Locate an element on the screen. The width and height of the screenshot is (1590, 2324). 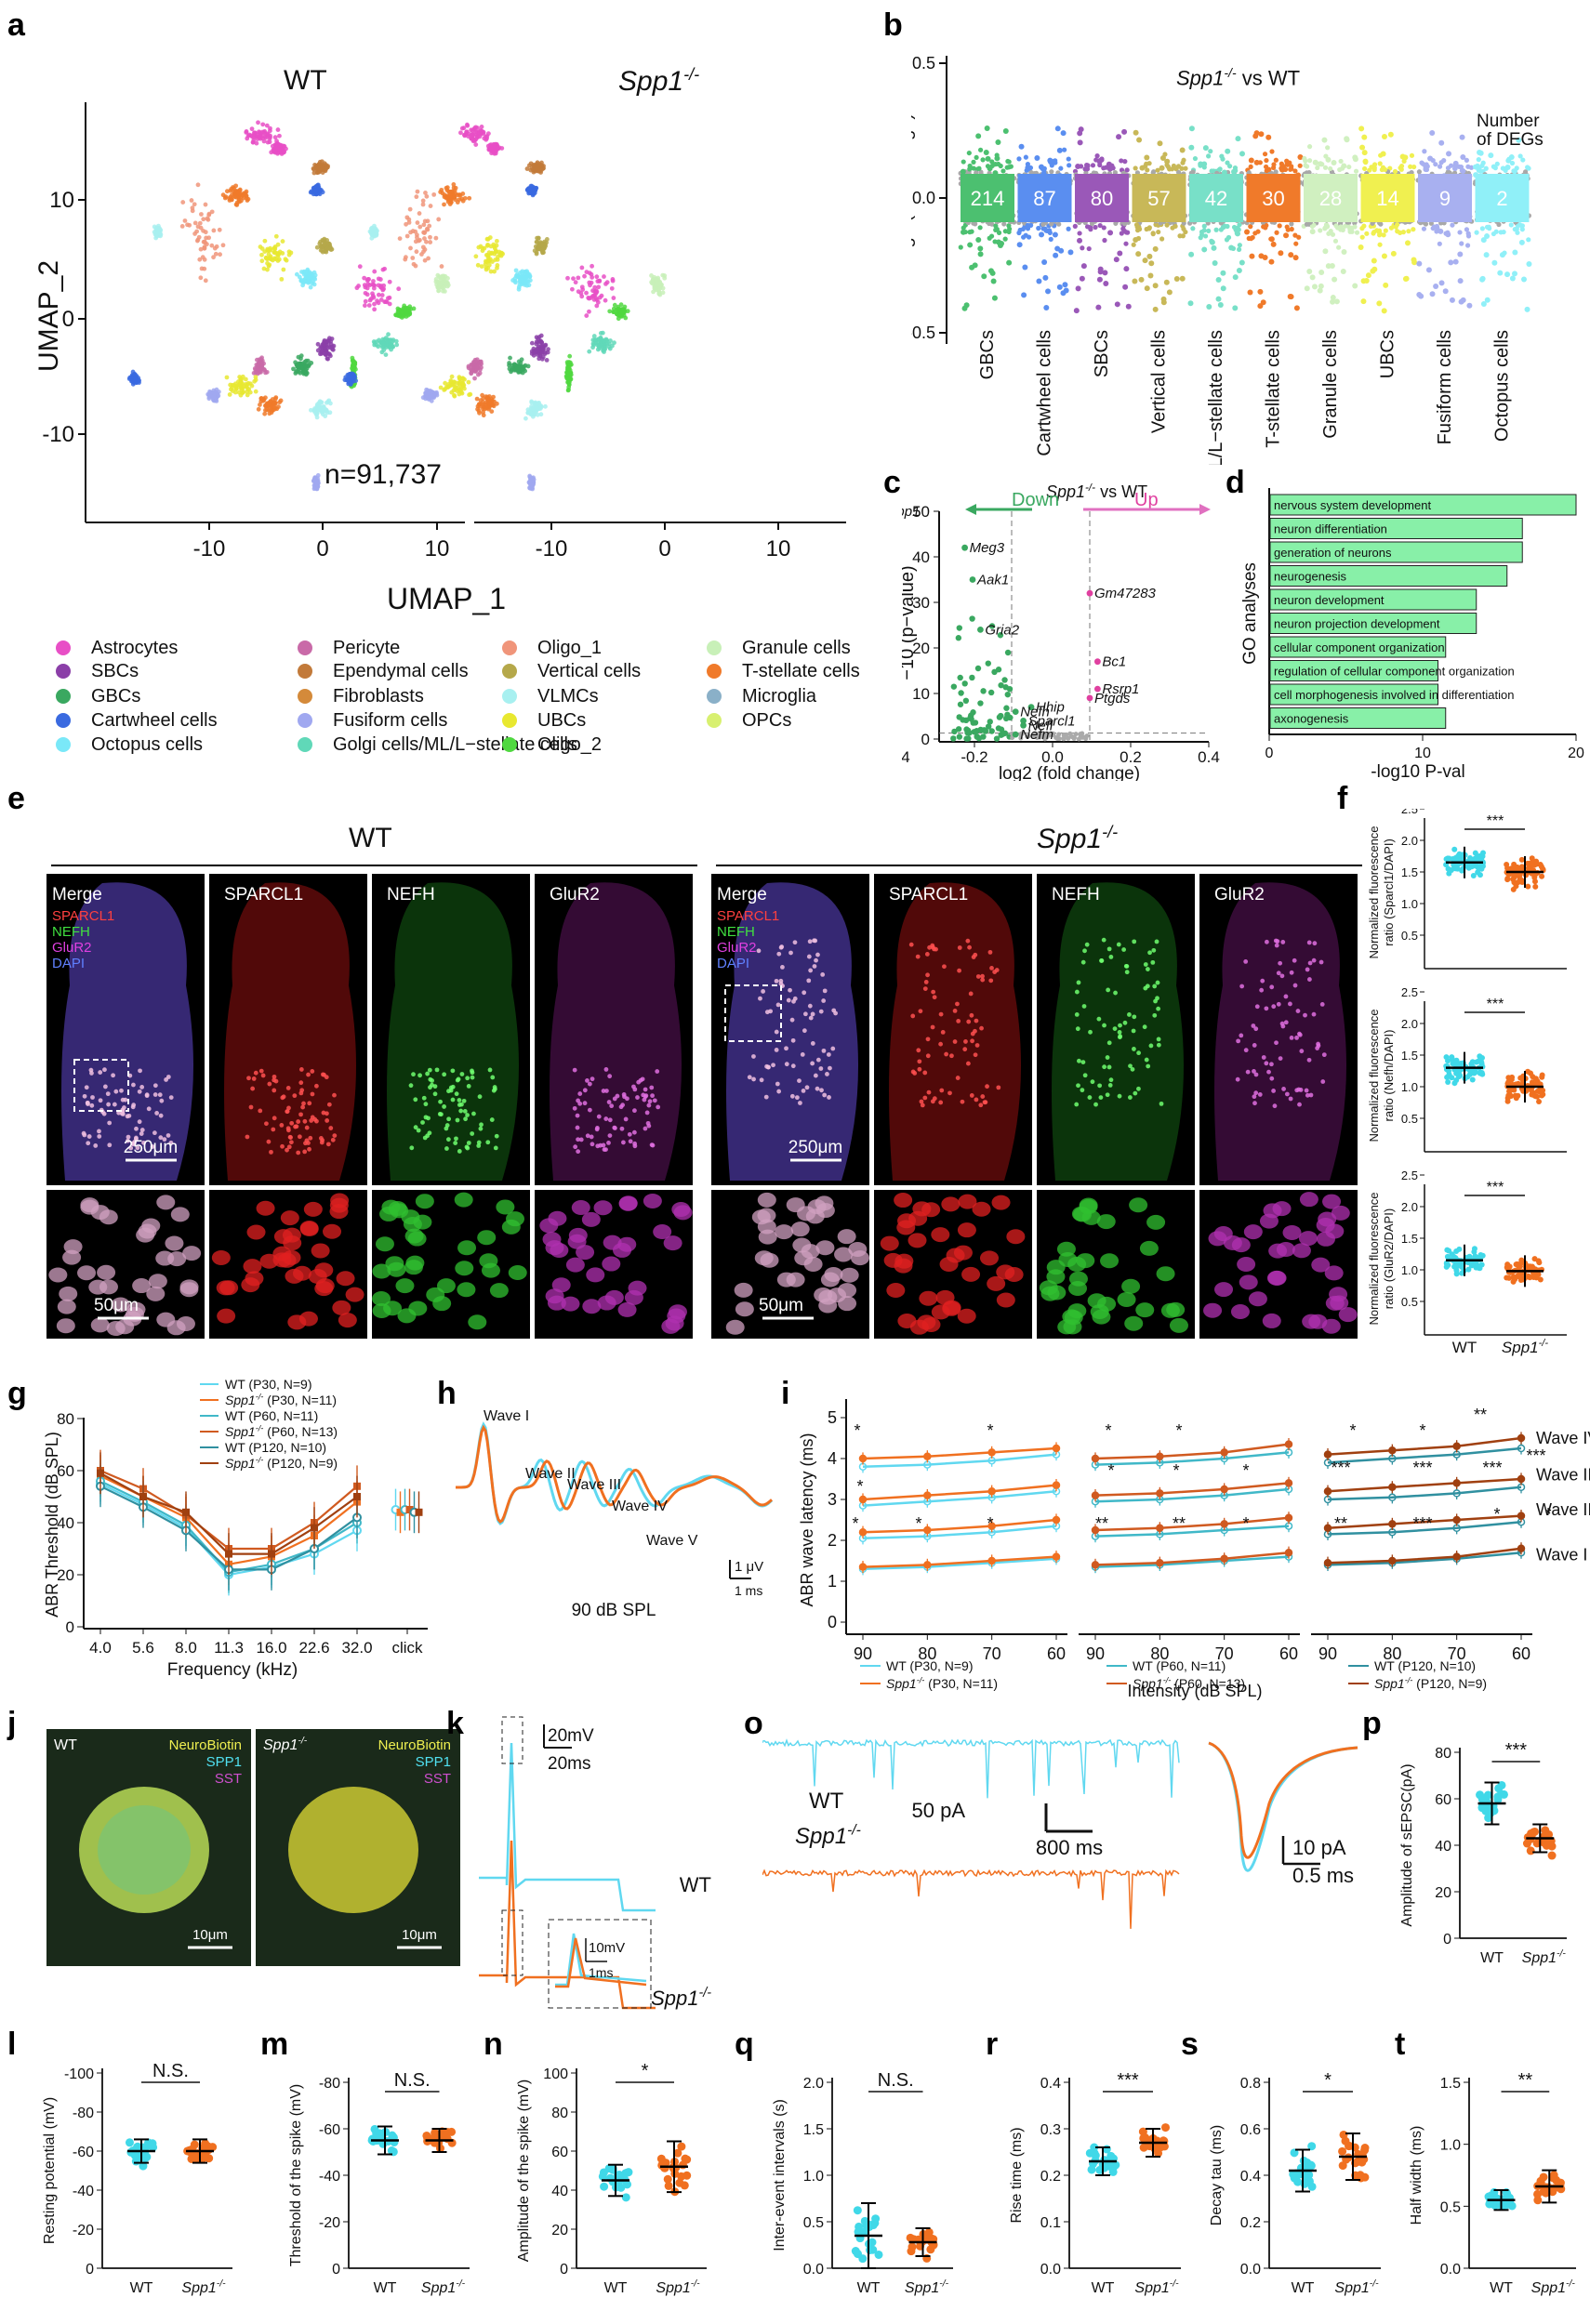
panel-letter-d: d is located at coordinates (1235, 482).